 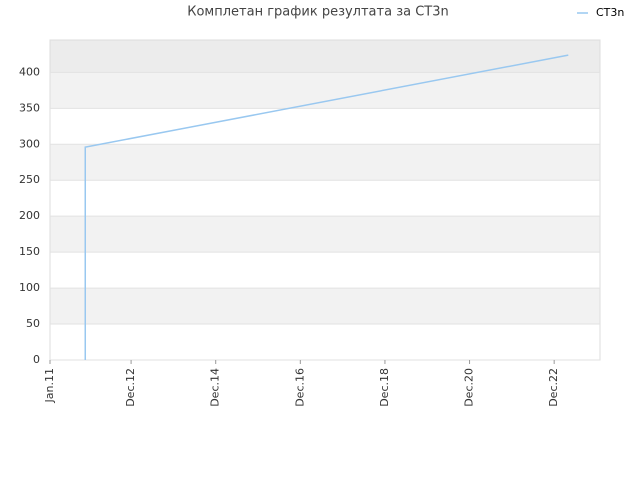 What do you see at coordinates (29, 251) in the screenshot?
I see `y-tick-label: 150` at bounding box center [29, 251].